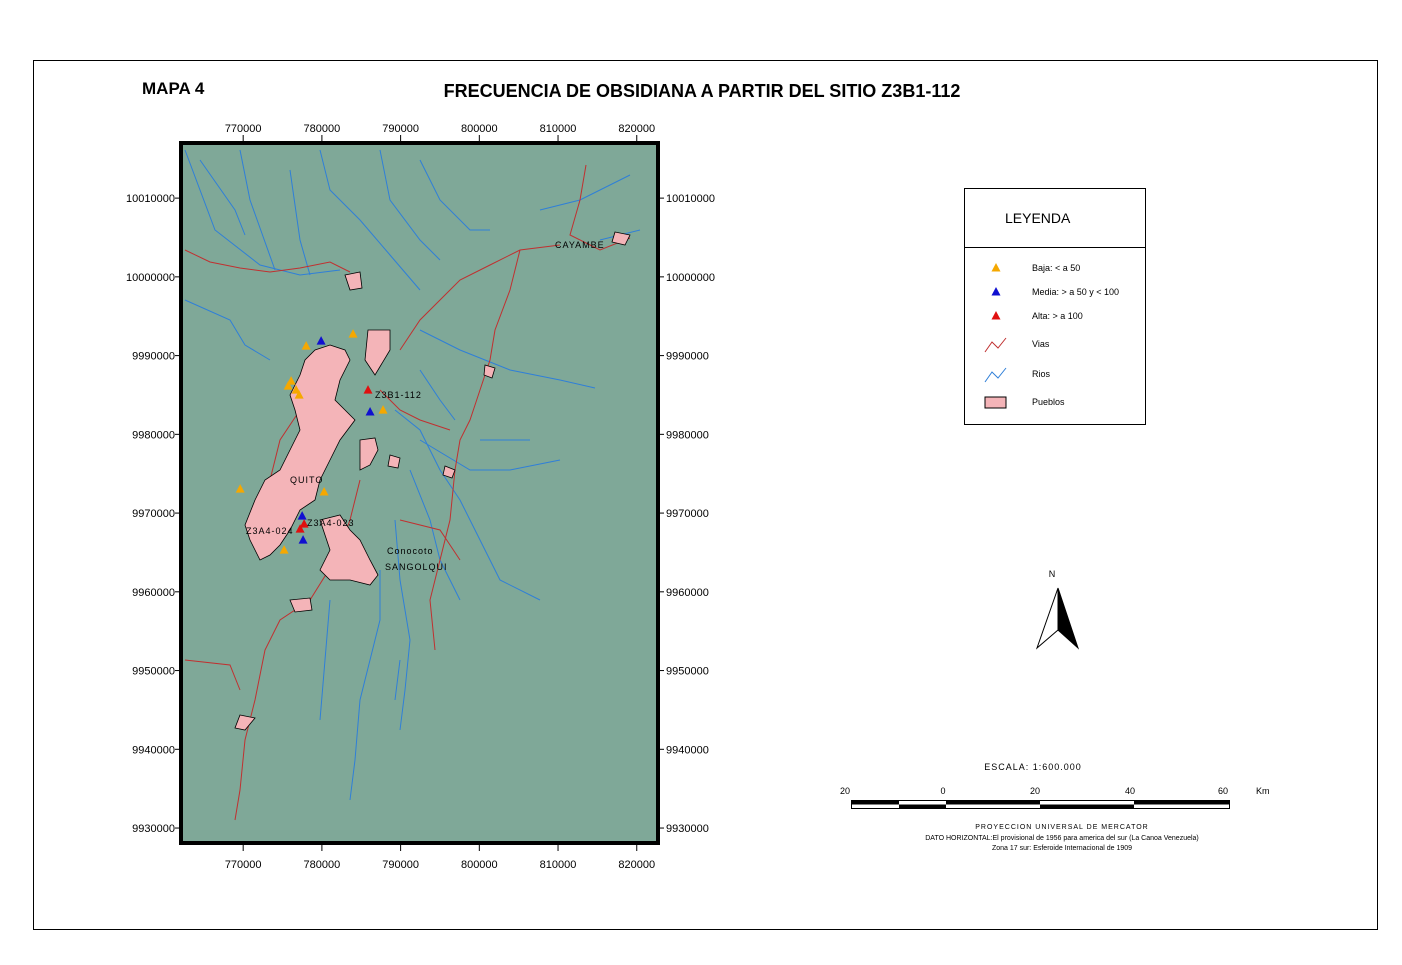 The image size is (1402, 965). I want to click on site-label: Z3A4-024, so click(270, 531).